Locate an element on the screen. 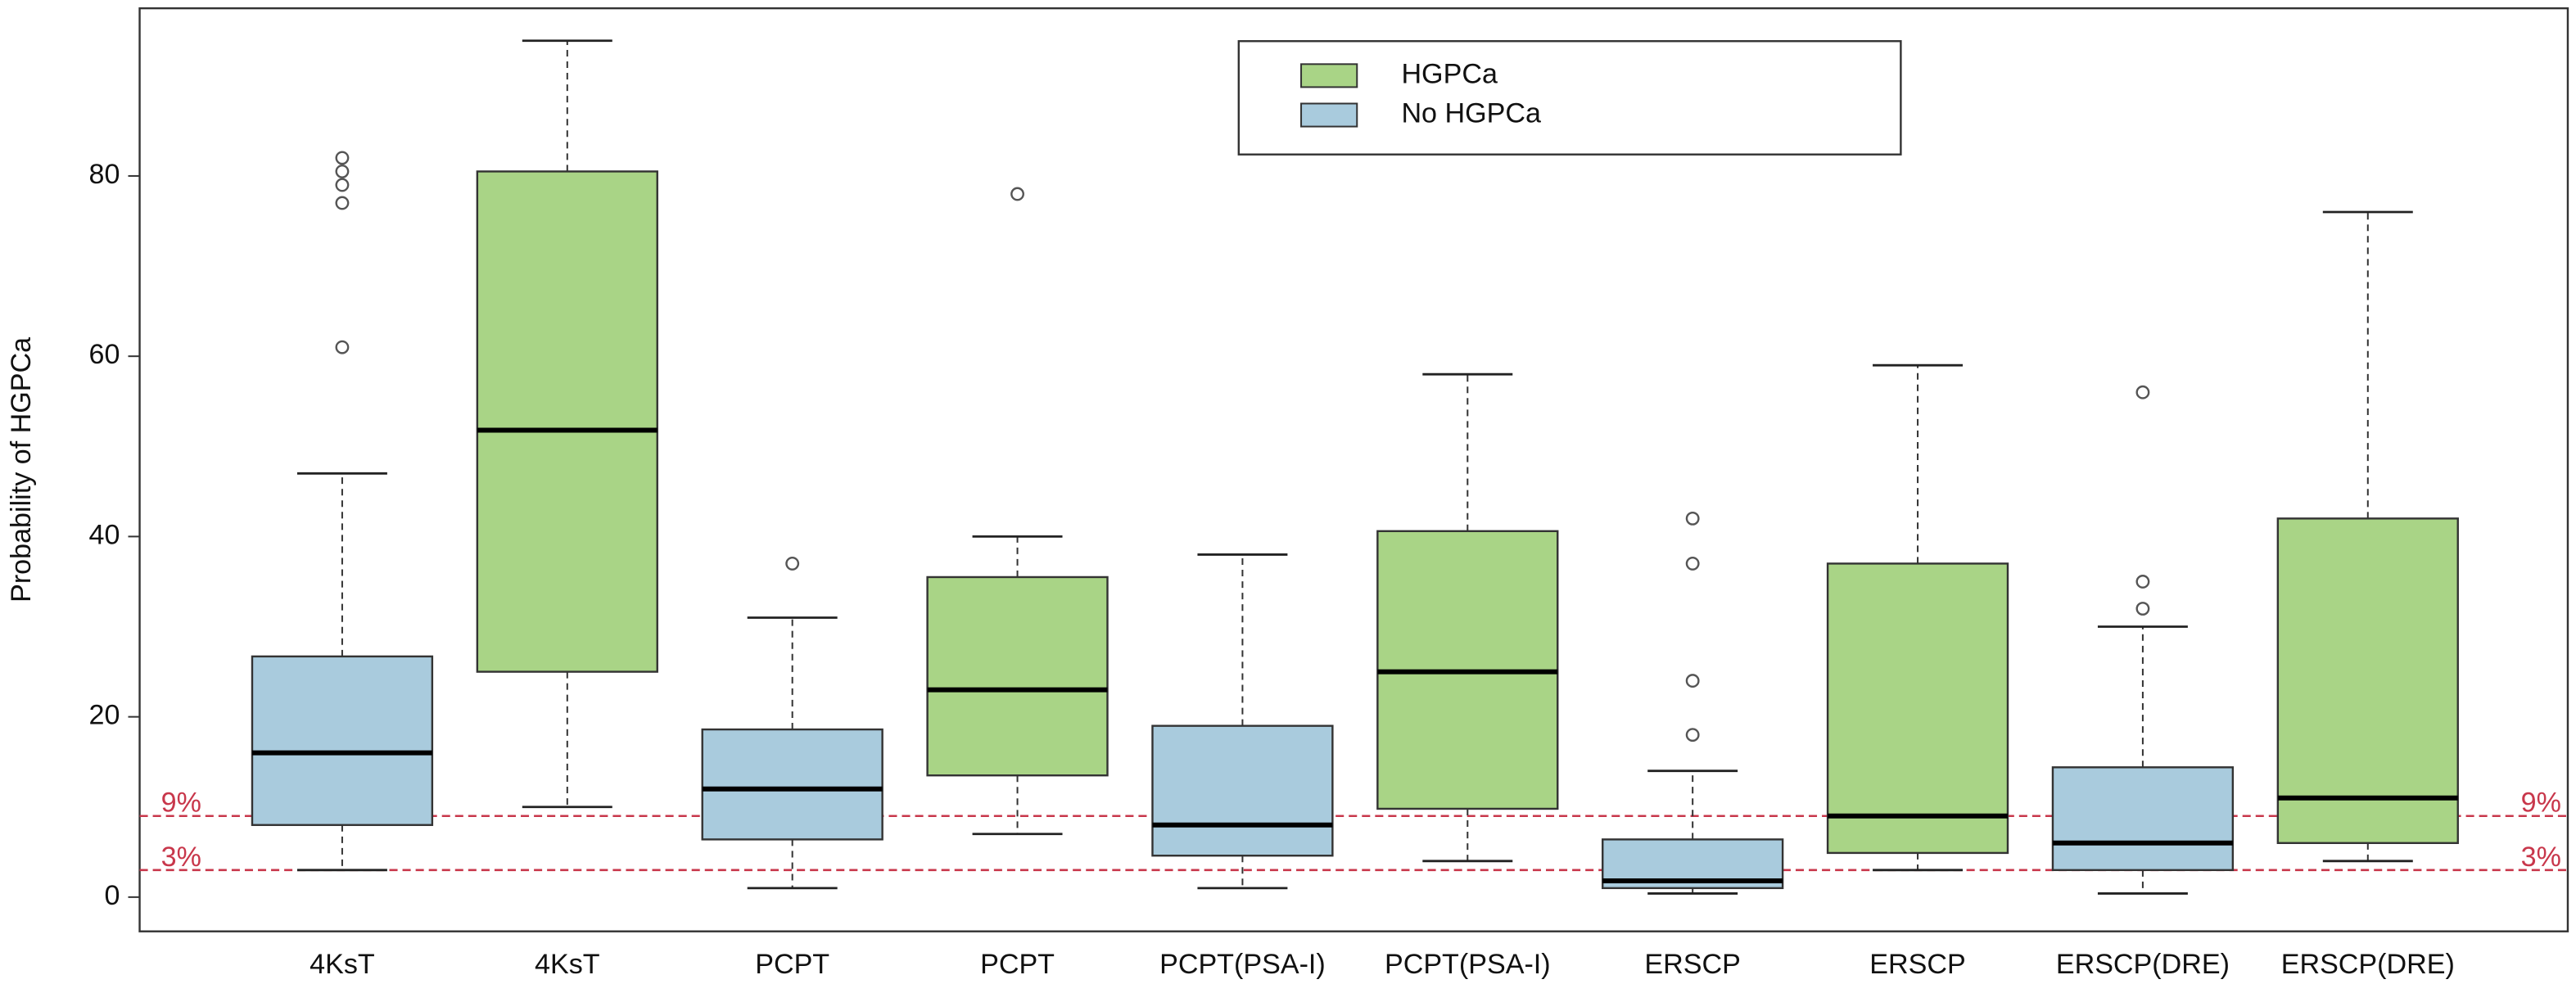 Image resolution: width=2576 pixels, height=984 pixels. legend-frame is located at coordinates (1569, 98).